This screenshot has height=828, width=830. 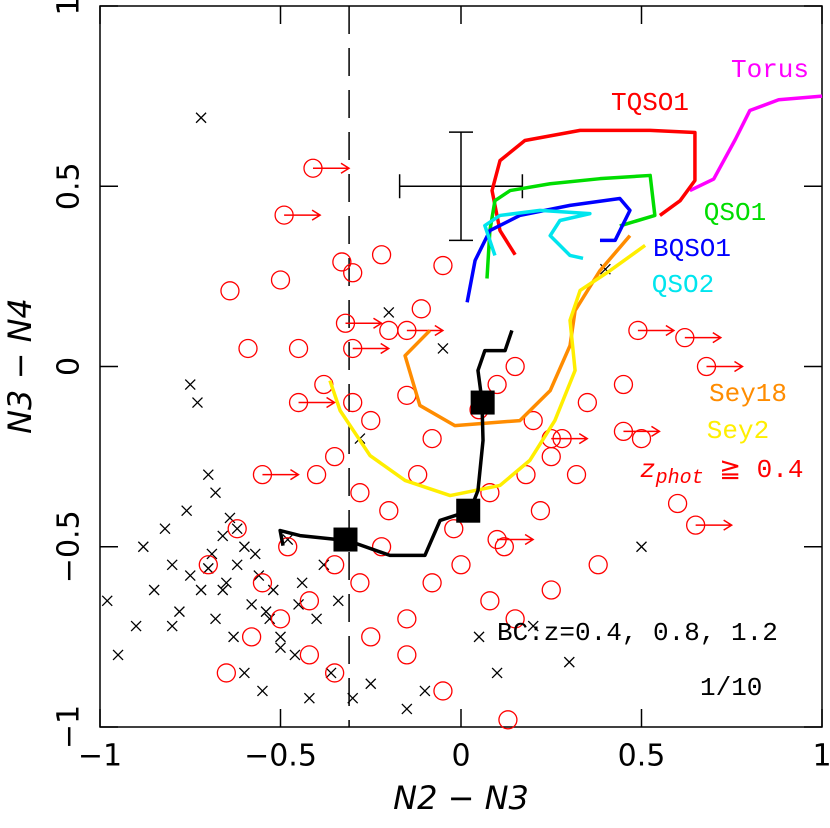 What do you see at coordinates (650, 103) in the screenshot?
I see `series-label: TQSO1` at bounding box center [650, 103].